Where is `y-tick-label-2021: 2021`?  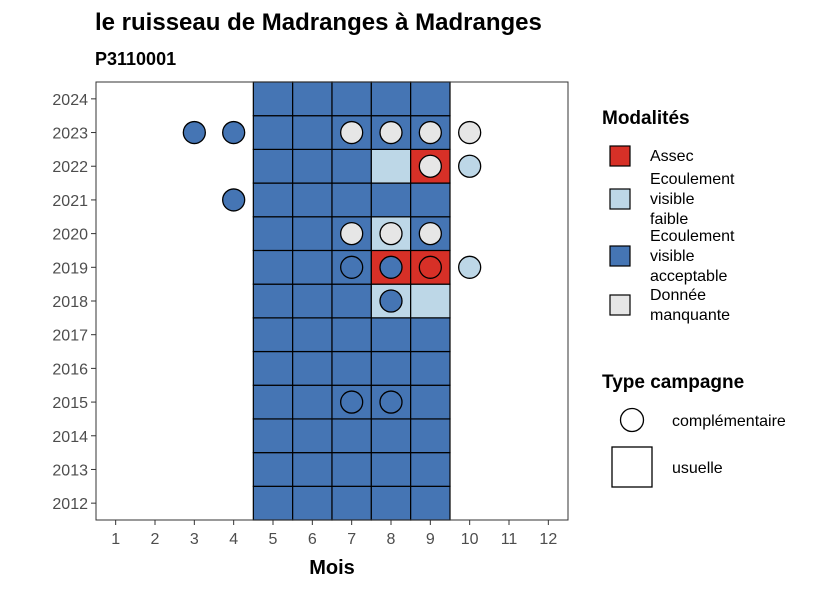
y-tick-label-2021: 2021 is located at coordinates (70, 201).